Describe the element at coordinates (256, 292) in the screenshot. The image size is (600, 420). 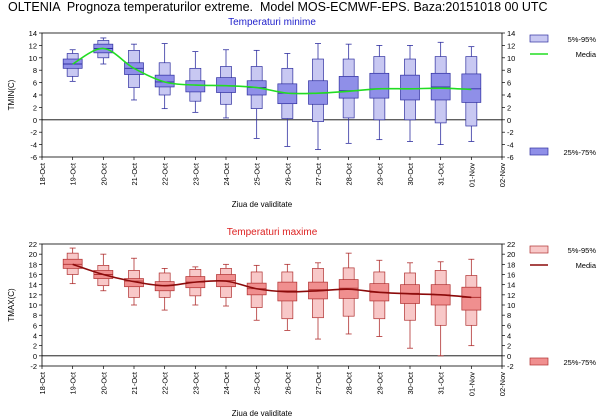
I see `box-25-Oct` at that location.